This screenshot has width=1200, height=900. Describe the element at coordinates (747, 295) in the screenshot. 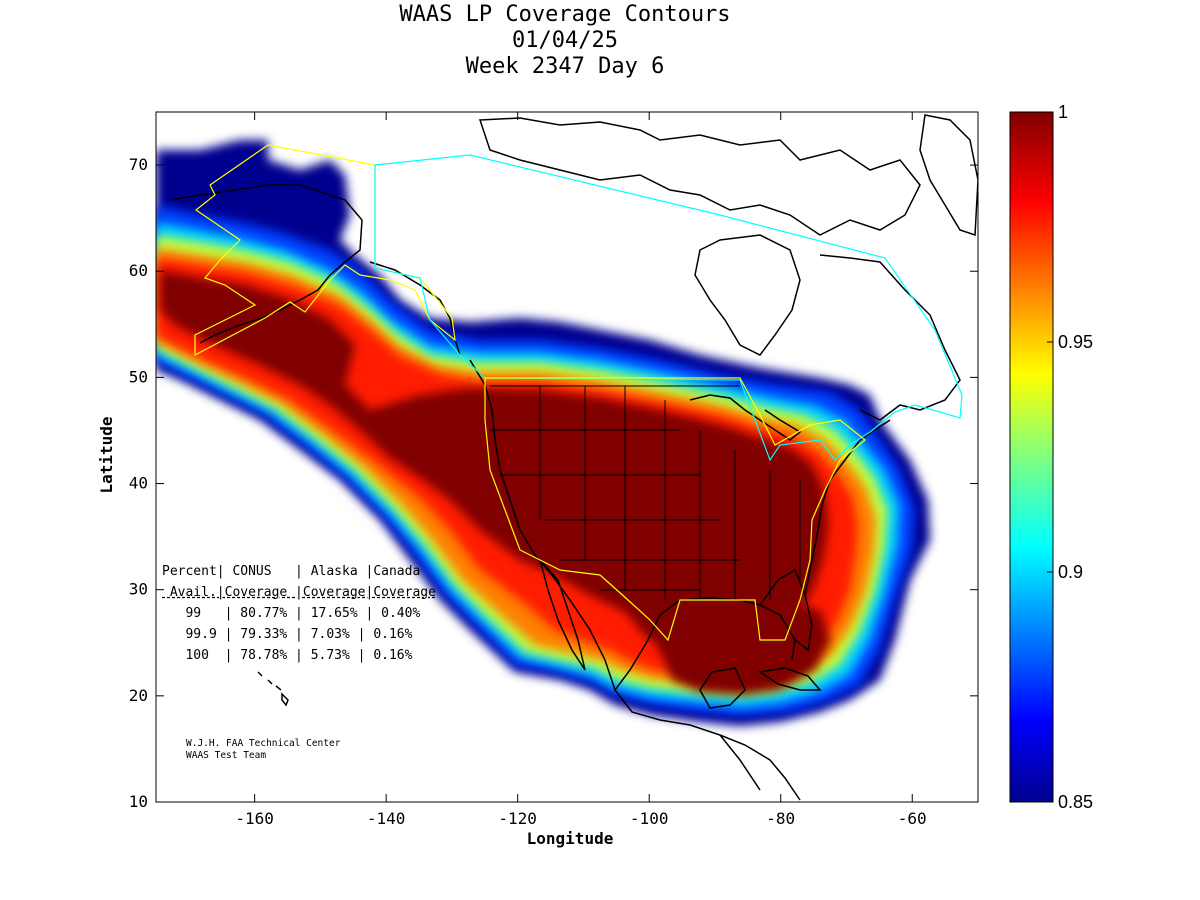

I see `hudson-bay-outline` at that location.